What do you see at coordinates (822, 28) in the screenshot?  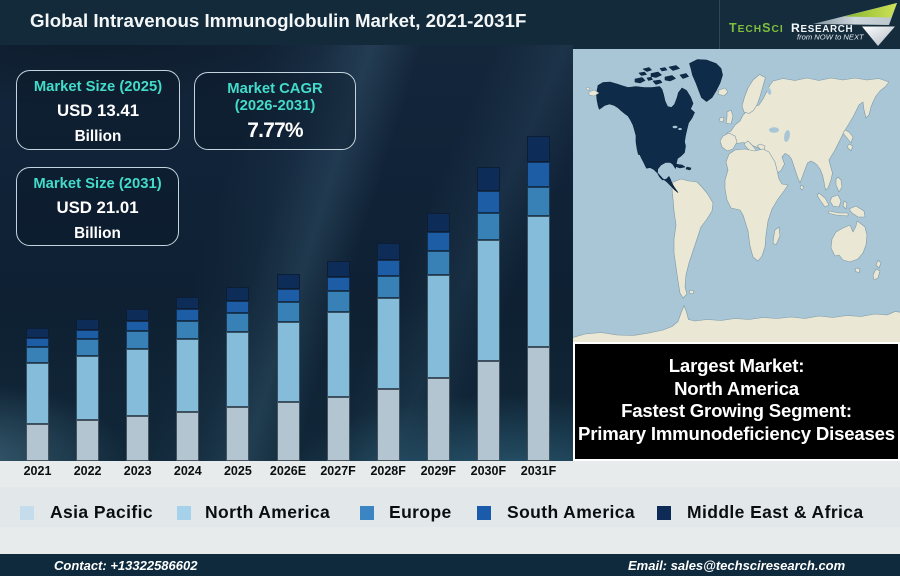 I see `svg-text: RESEARCH` at bounding box center [822, 28].